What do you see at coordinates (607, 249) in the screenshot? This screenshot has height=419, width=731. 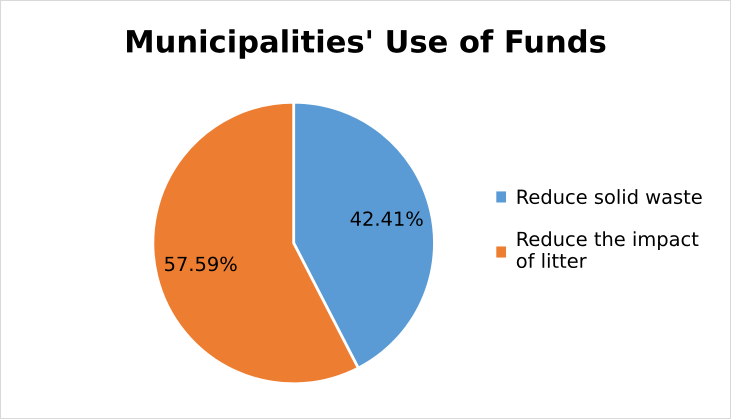 I see `legend-label: Reduce the impact of litter` at bounding box center [607, 249].